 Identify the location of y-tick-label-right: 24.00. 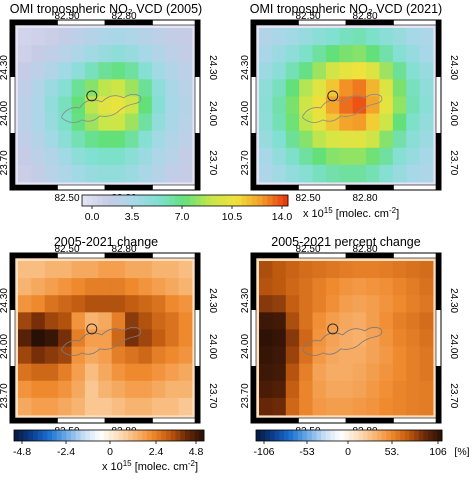
(212, 113).